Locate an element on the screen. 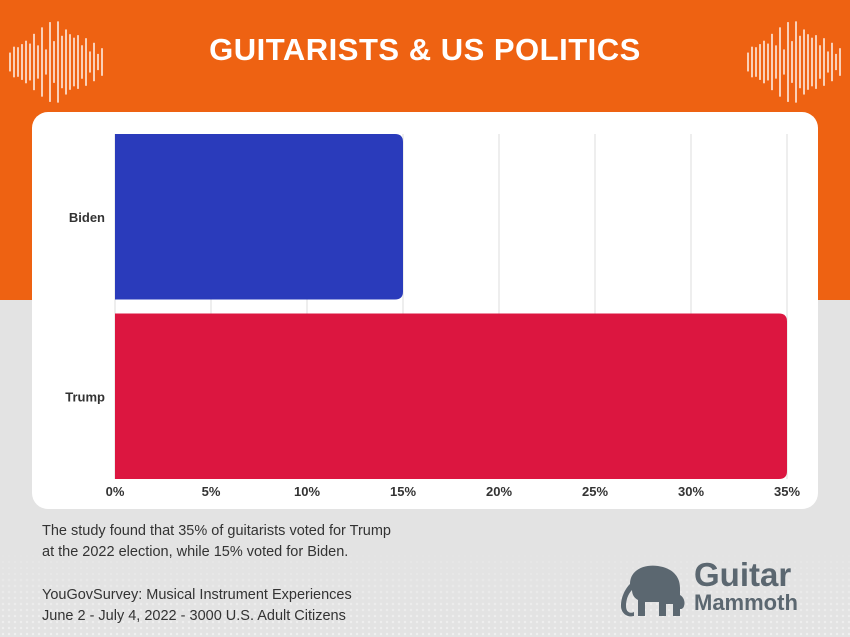  x-tick-label: 10% is located at coordinates (307, 491).